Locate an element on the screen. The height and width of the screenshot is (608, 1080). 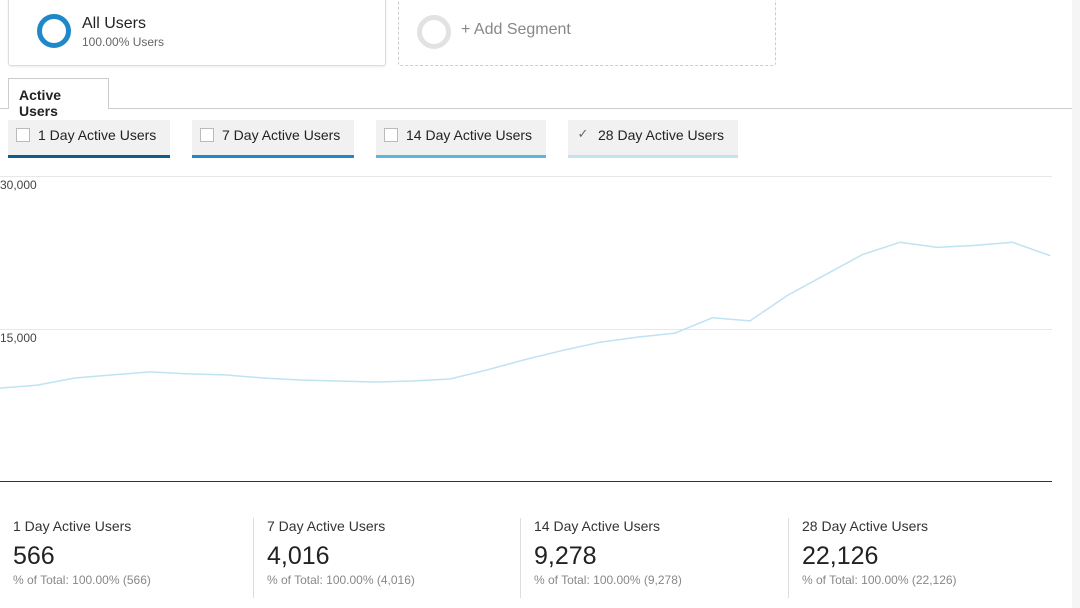
segment-subtitle: 100.00% Users is located at coordinates (123, 42).